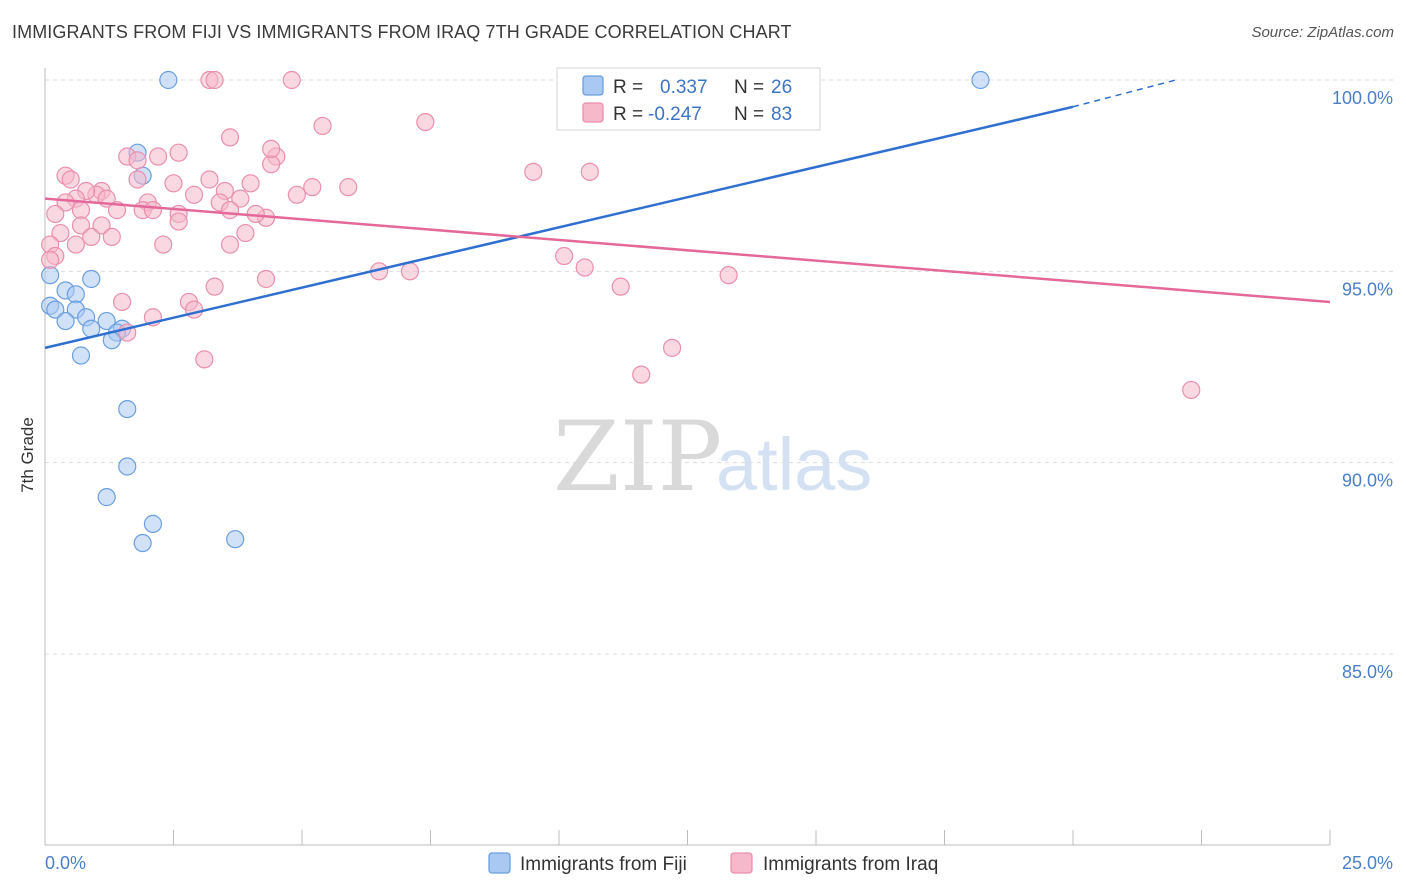 The height and width of the screenshot is (892, 1406). Describe the element at coordinates (65, 863) in the screenshot. I see `x-tick-label-min: 0.0%` at that location.